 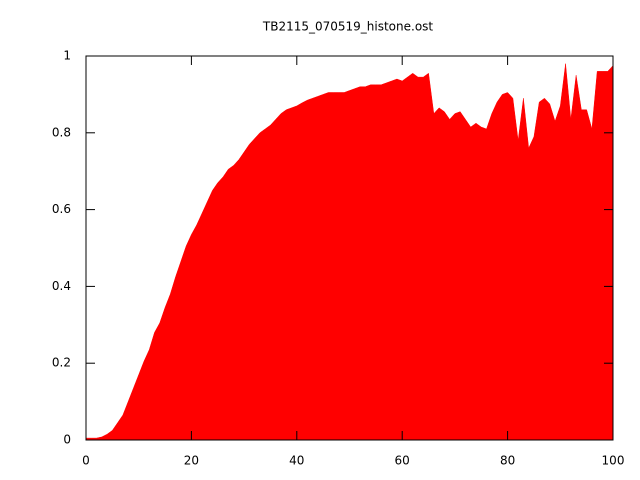 What do you see at coordinates (348, 27) in the screenshot?
I see `chart-title: TB2115_070519_histone.ost` at bounding box center [348, 27].